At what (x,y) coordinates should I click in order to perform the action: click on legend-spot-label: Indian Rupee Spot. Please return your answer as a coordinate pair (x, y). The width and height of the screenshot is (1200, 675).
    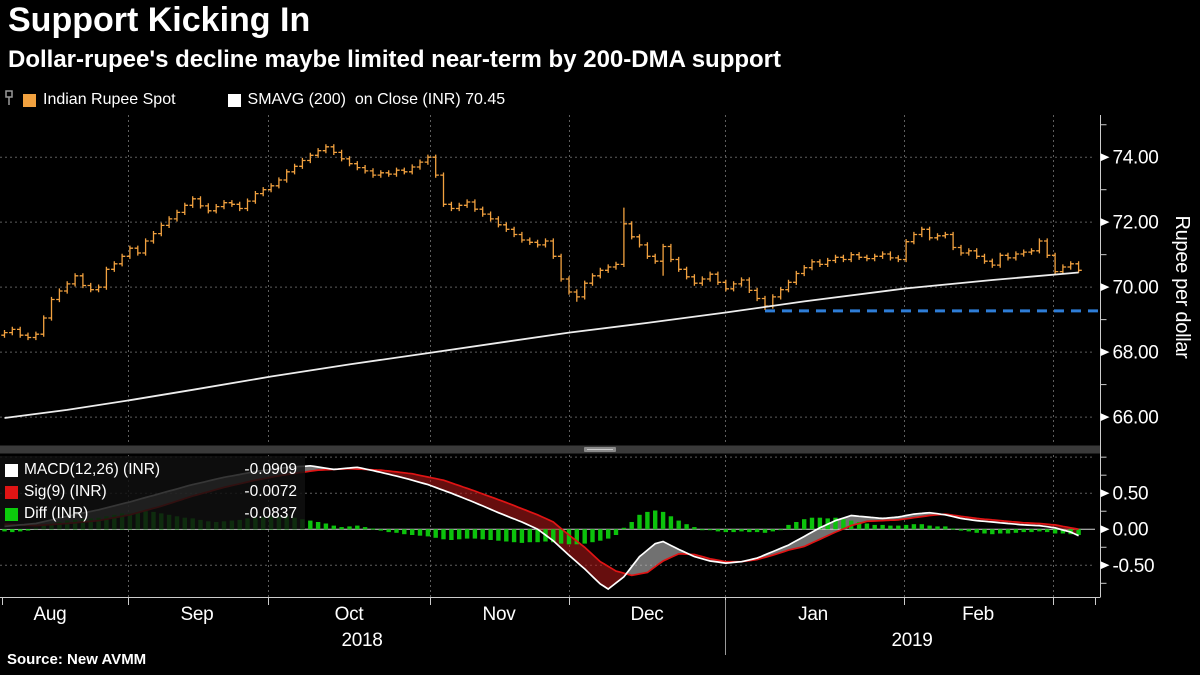
    Looking at the image, I should click on (109, 99).